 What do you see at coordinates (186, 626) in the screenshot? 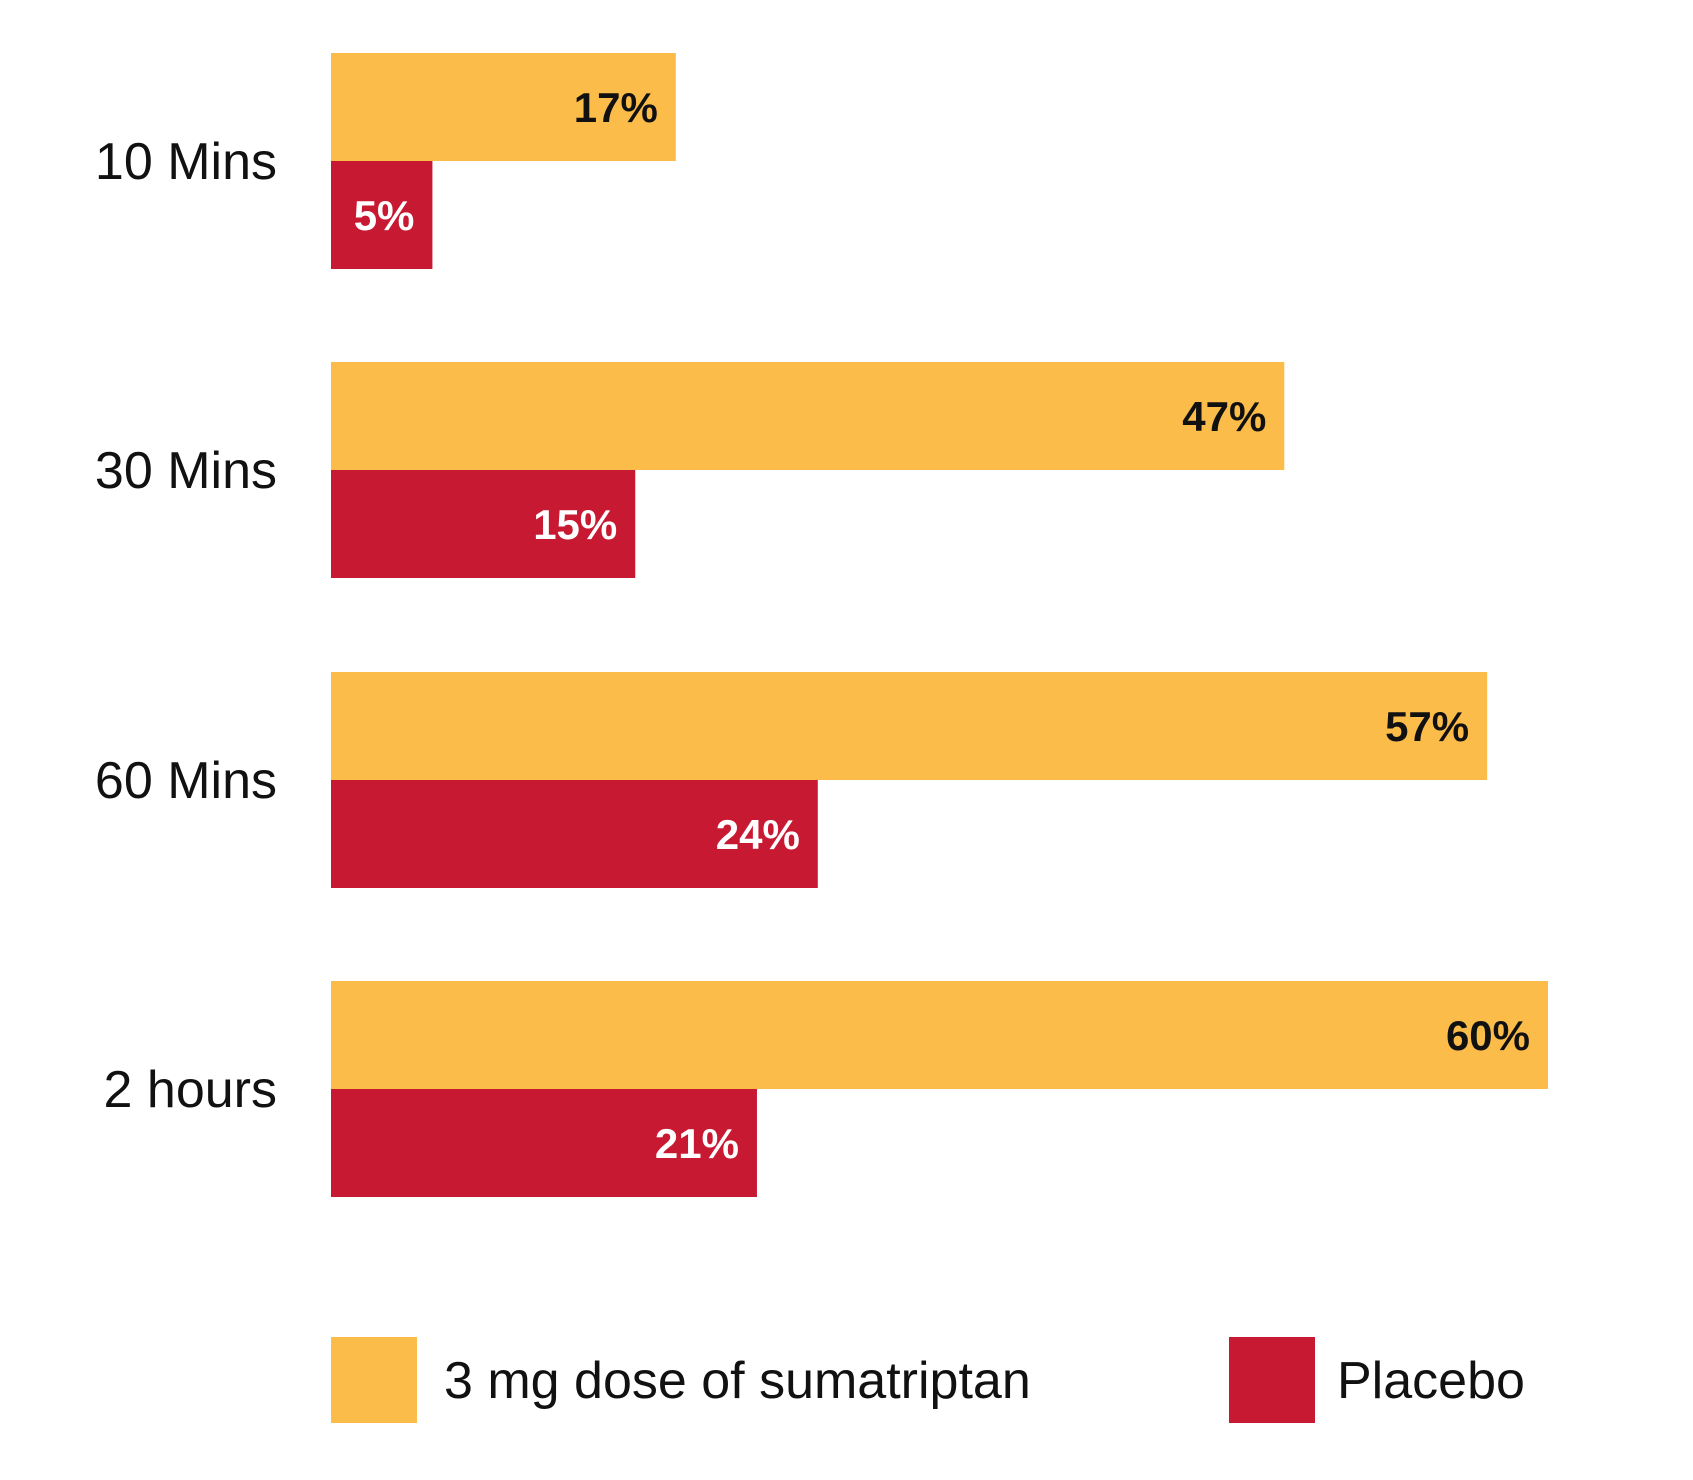
I see `category-labels: 10 Mins 30 Mins 60 Mins 2 hours` at bounding box center [186, 626].